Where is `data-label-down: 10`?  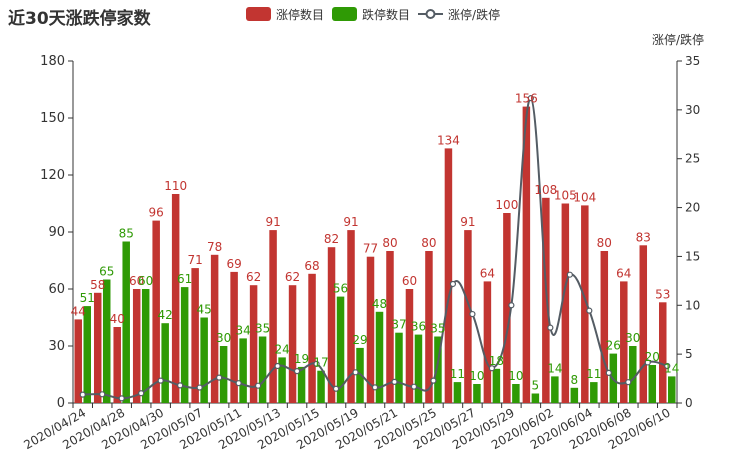 data-label-down: 10 is located at coordinates (476, 376).